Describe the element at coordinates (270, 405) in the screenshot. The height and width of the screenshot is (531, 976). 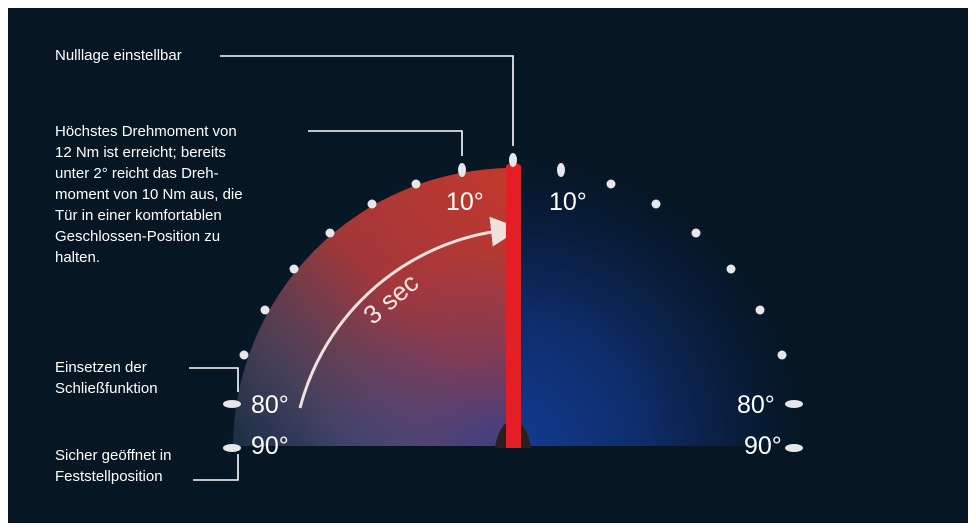
I see `angle-left-80: 80°` at that location.